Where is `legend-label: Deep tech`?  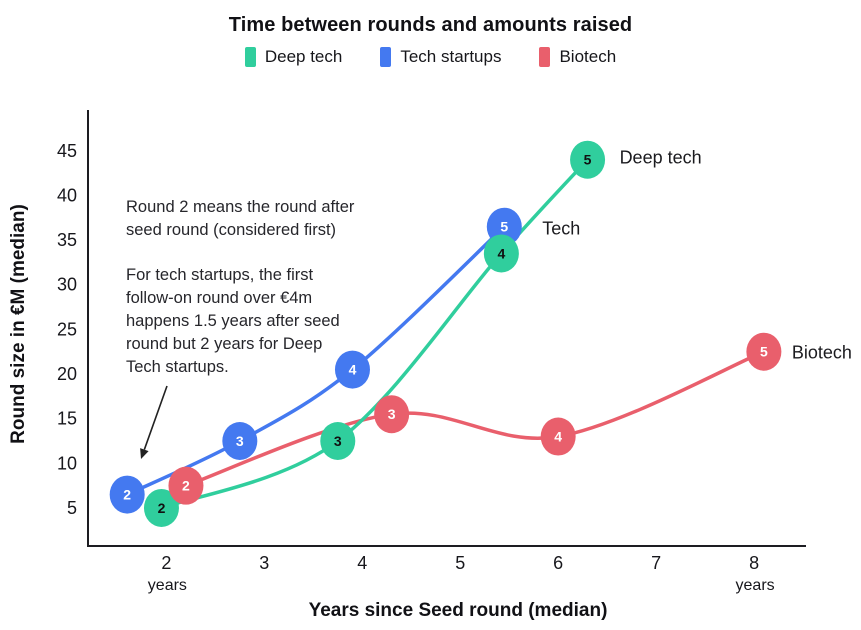
legend-label: Deep tech is located at coordinates (303, 56).